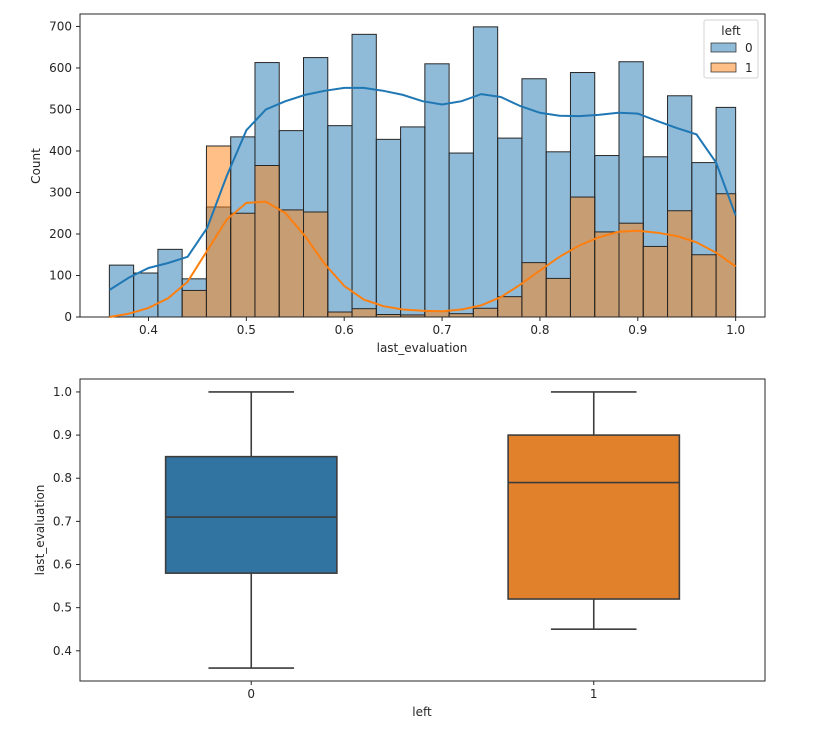  What do you see at coordinates (60, 68) in the screenshot?
I see `y-tick-label: 600` at bounding box center [60, 68].